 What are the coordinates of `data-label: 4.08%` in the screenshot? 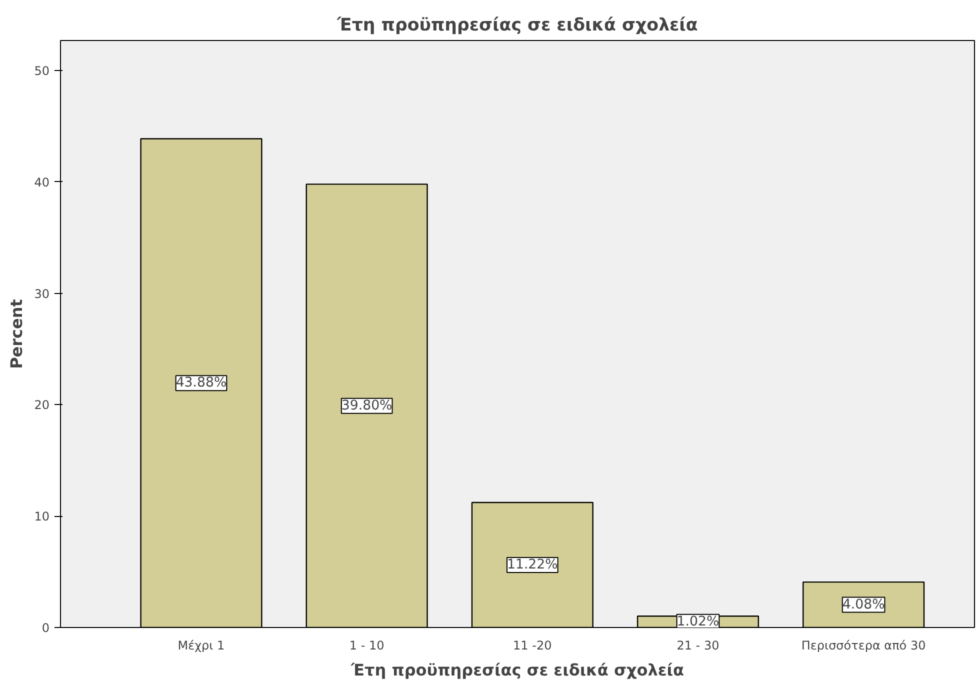 It's located at (863, 604).